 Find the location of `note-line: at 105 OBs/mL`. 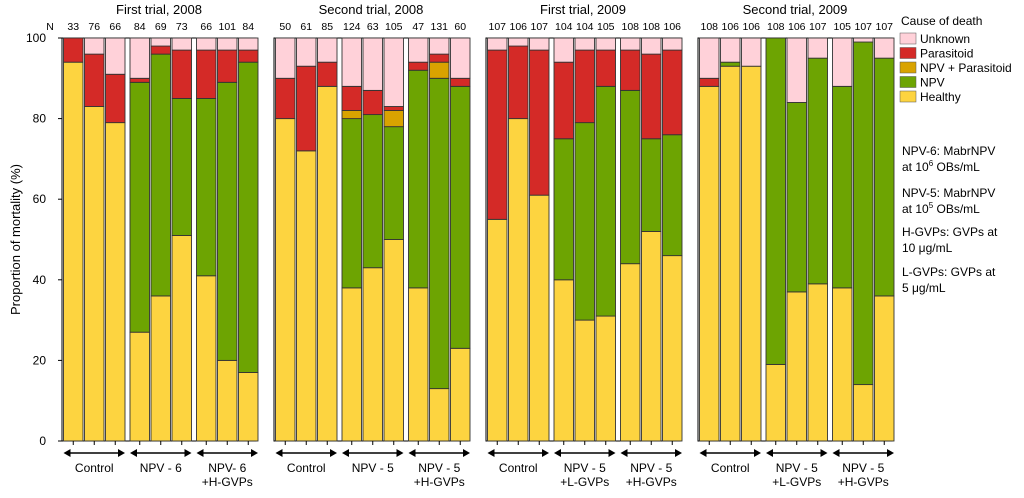

note-line: at 105 OBs/mL is located at coordinates (941, 208).